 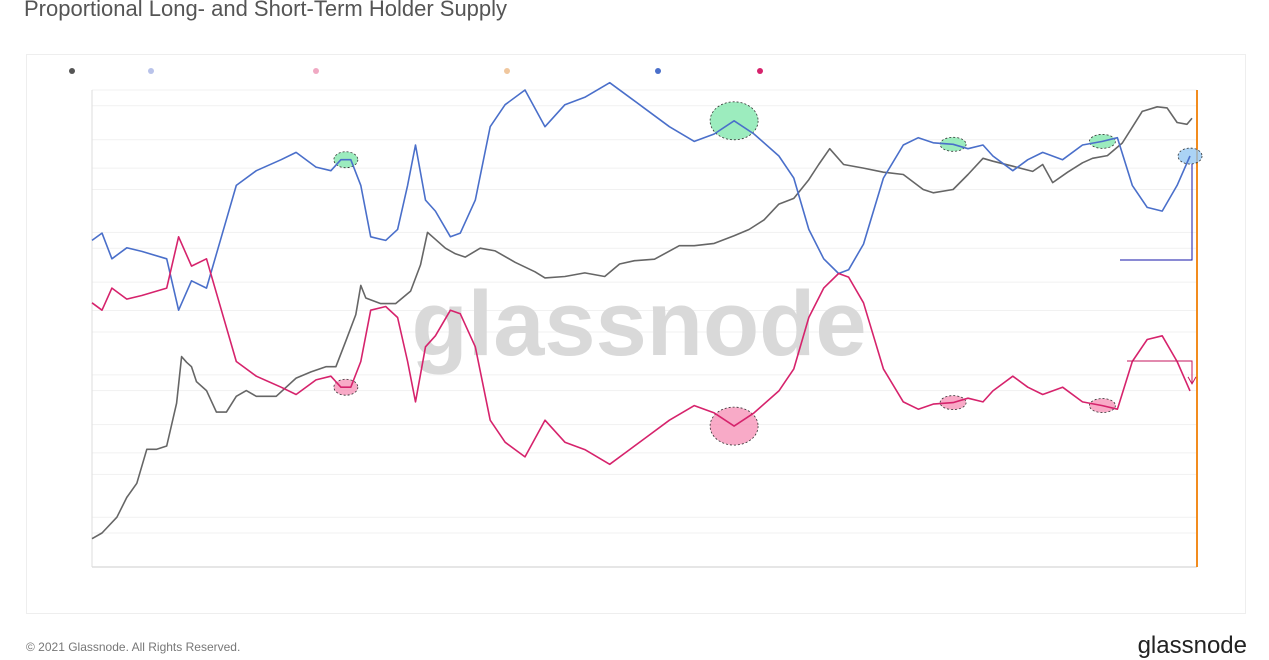 What do you see at coordinates (416, 71) in the screenshot?
I see `legend` at bounding box center [416, 71].